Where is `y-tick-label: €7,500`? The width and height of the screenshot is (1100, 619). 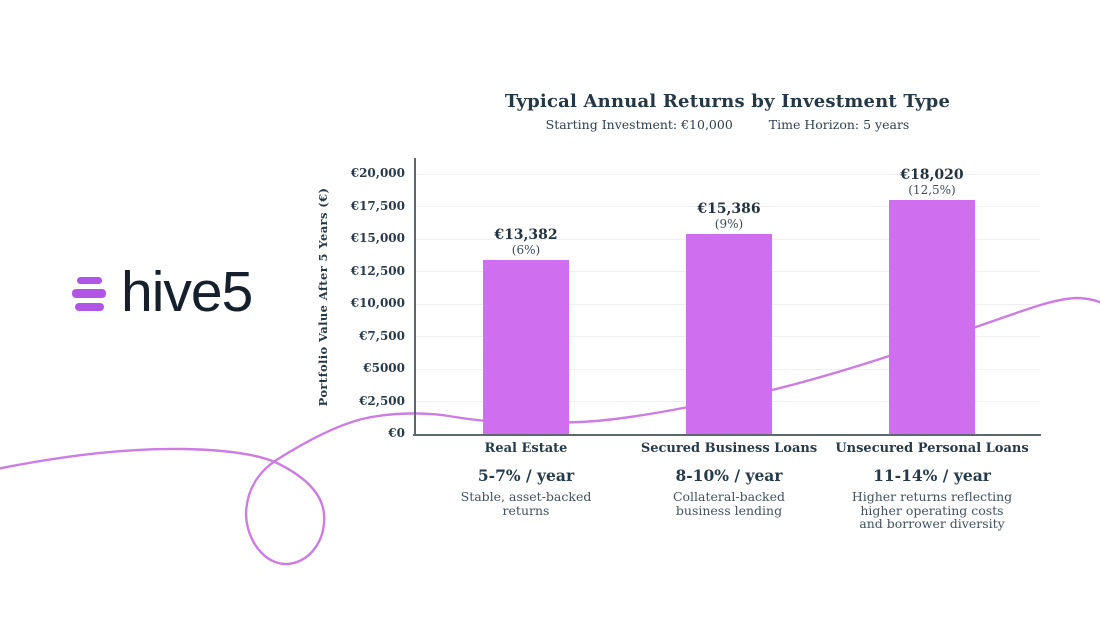
y-tick-label: €7,500 is located at coordinates (382, 335).